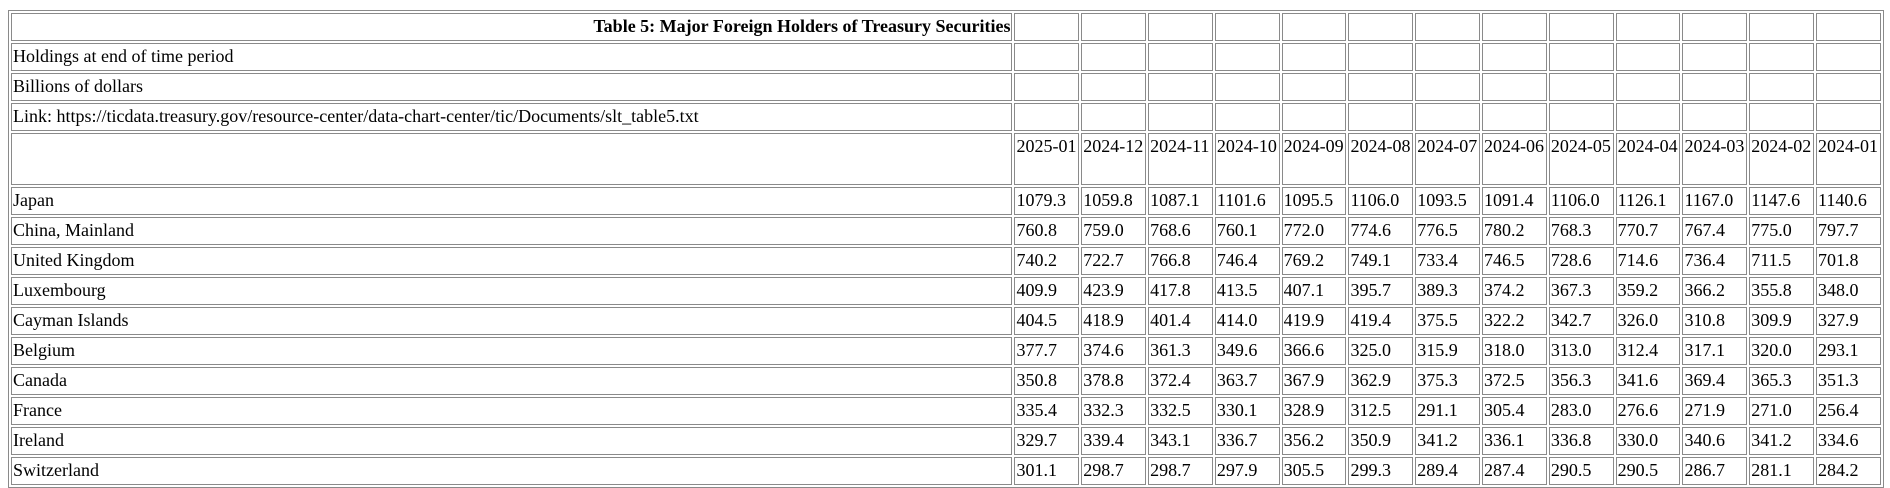 Image resolution: width=1890 pixels, height=488 pixels. Describe the element at coordinates (1648, 291) in the screenshot. I see `holding-value: 359.2` at that location.